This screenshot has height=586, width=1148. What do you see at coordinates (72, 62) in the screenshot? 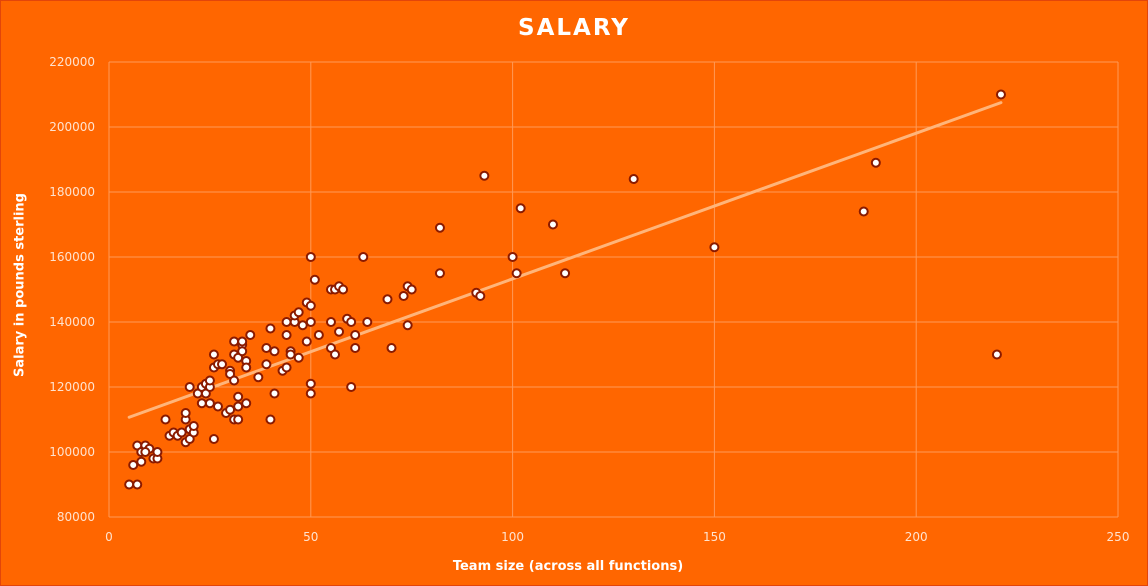
I see `y-tick-label: 220000` at bounding box center [72, 62].